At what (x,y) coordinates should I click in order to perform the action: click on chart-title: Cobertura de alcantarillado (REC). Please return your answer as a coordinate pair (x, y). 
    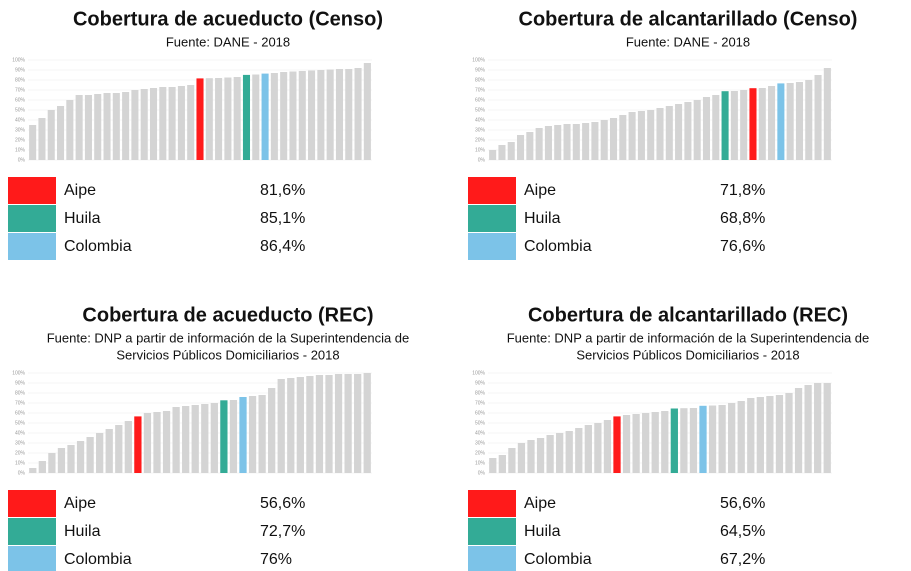
    Looking at the image, I should click on (688, 315).